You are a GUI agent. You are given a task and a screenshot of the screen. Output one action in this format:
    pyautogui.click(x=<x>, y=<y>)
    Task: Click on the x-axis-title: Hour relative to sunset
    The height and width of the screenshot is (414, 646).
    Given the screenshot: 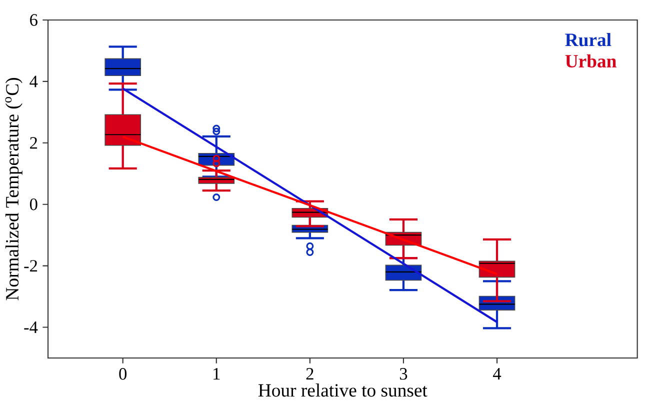 What is the action you would take?
    pyautogui.click(x=343, y=390)
    